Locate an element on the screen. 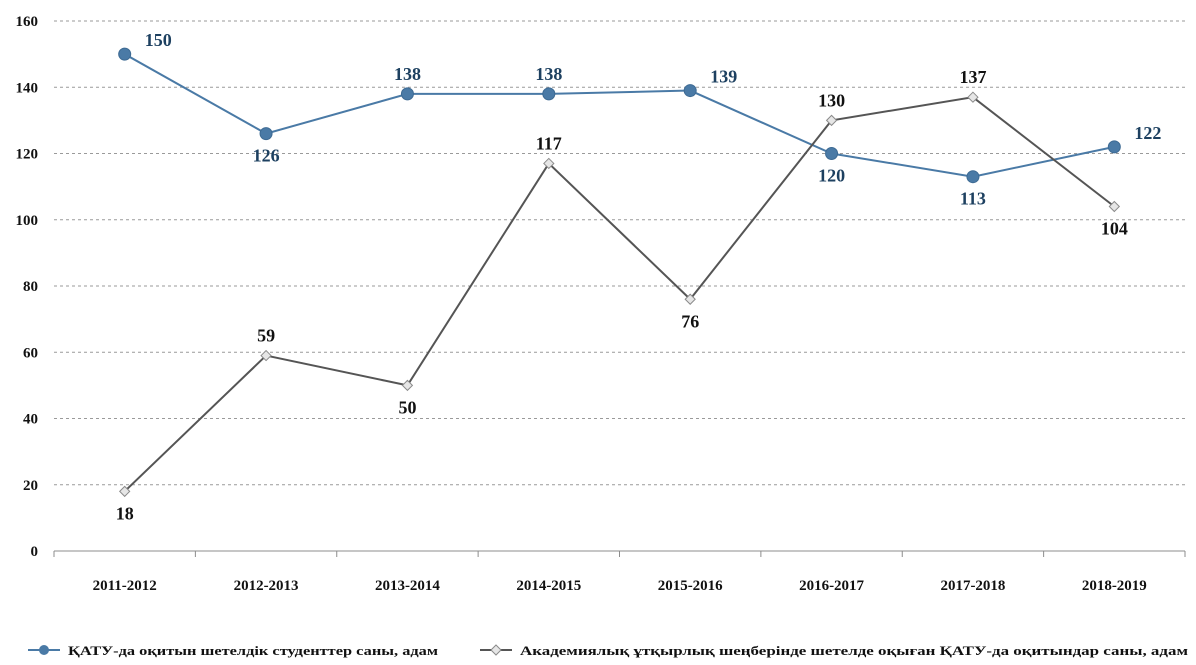 Image resolution: width=1196 pixels, height=665 pixels. x-tick-label: 2015-2016 is located at coordinates (690, 586).